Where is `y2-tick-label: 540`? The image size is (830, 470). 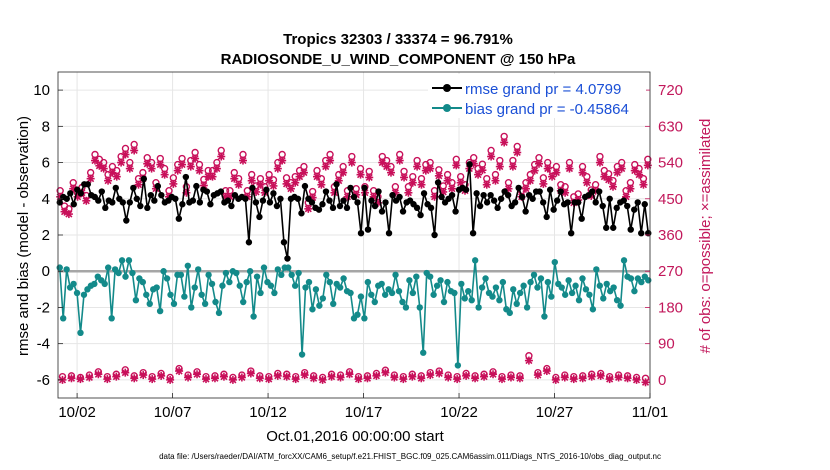
y2-tick-label: 540 is located at coordinates (670, 163).